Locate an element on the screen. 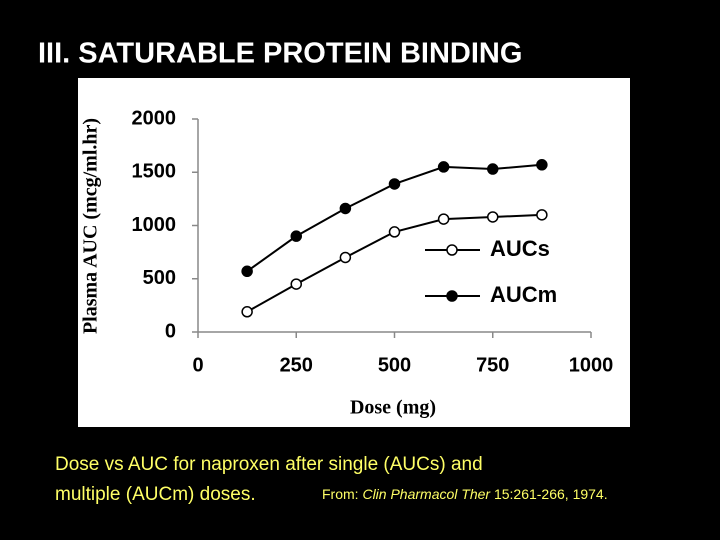  x-axis-label: Dose (mg) is located at coordinates (393, 408).